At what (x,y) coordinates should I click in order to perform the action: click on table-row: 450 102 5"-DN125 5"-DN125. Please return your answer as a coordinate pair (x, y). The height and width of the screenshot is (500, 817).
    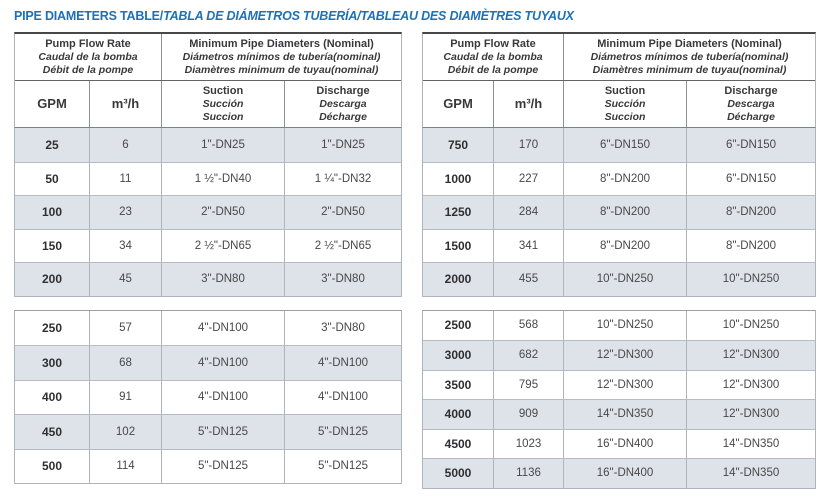
    Looking at the image, I should click on (208, 431).